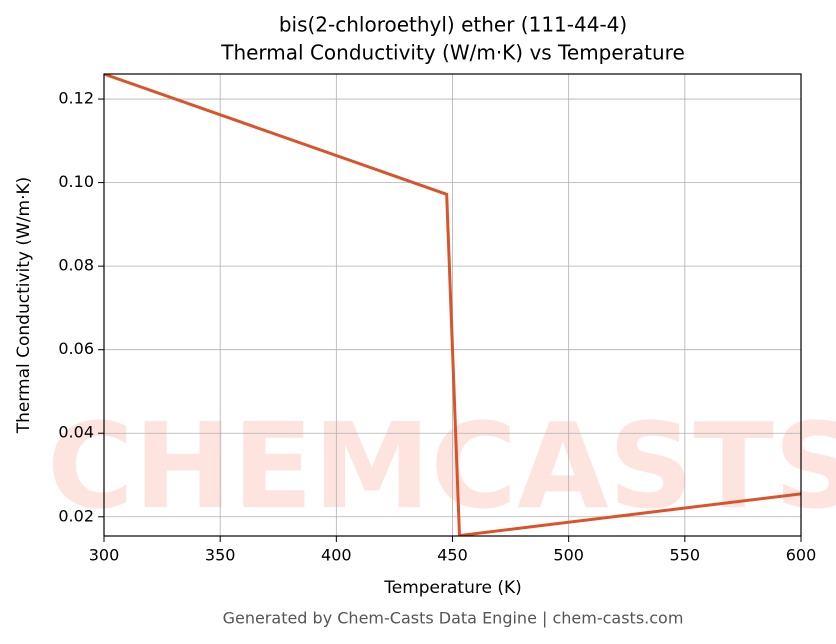 The image size is (836, 644). I want to click on y-axis-label: Thermal Conductivity (W/m·K), so click(24, 306).